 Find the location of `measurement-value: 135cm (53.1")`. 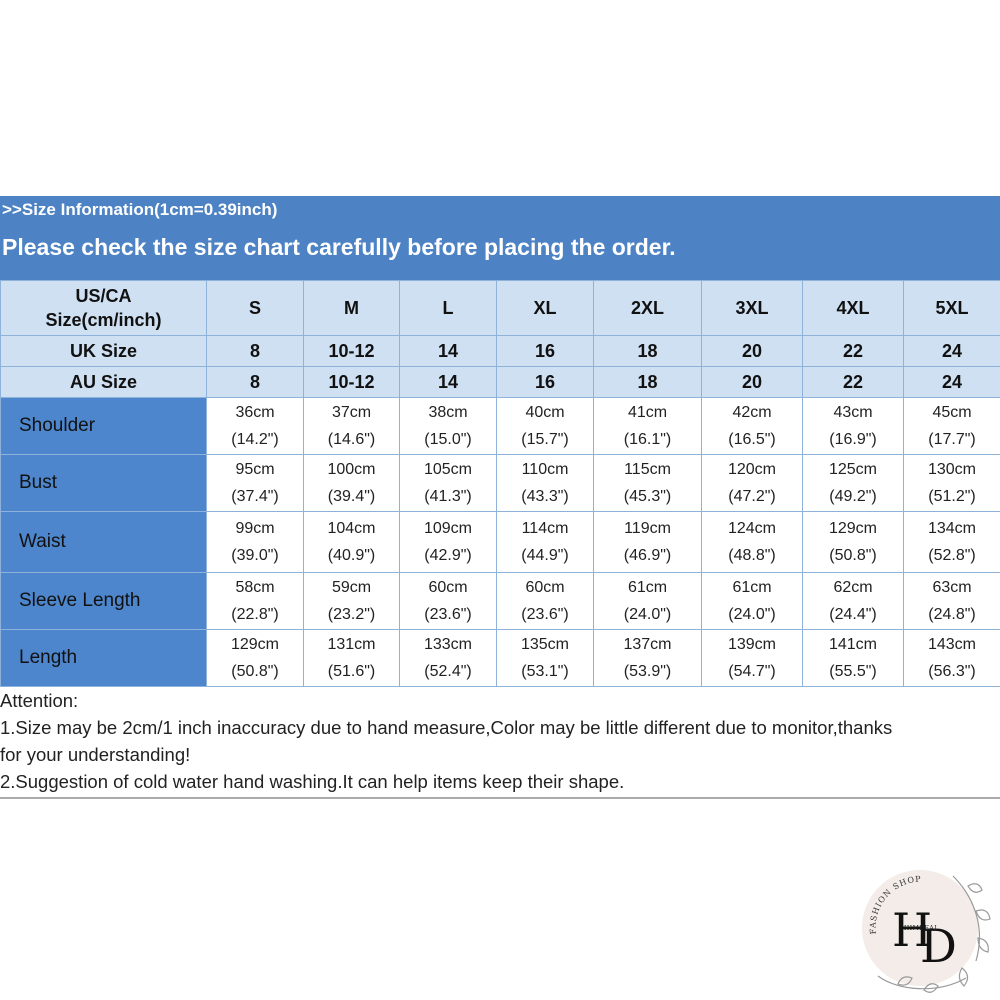

measurement-value: 135cm (53.1") is located at coordinates (545, 658).